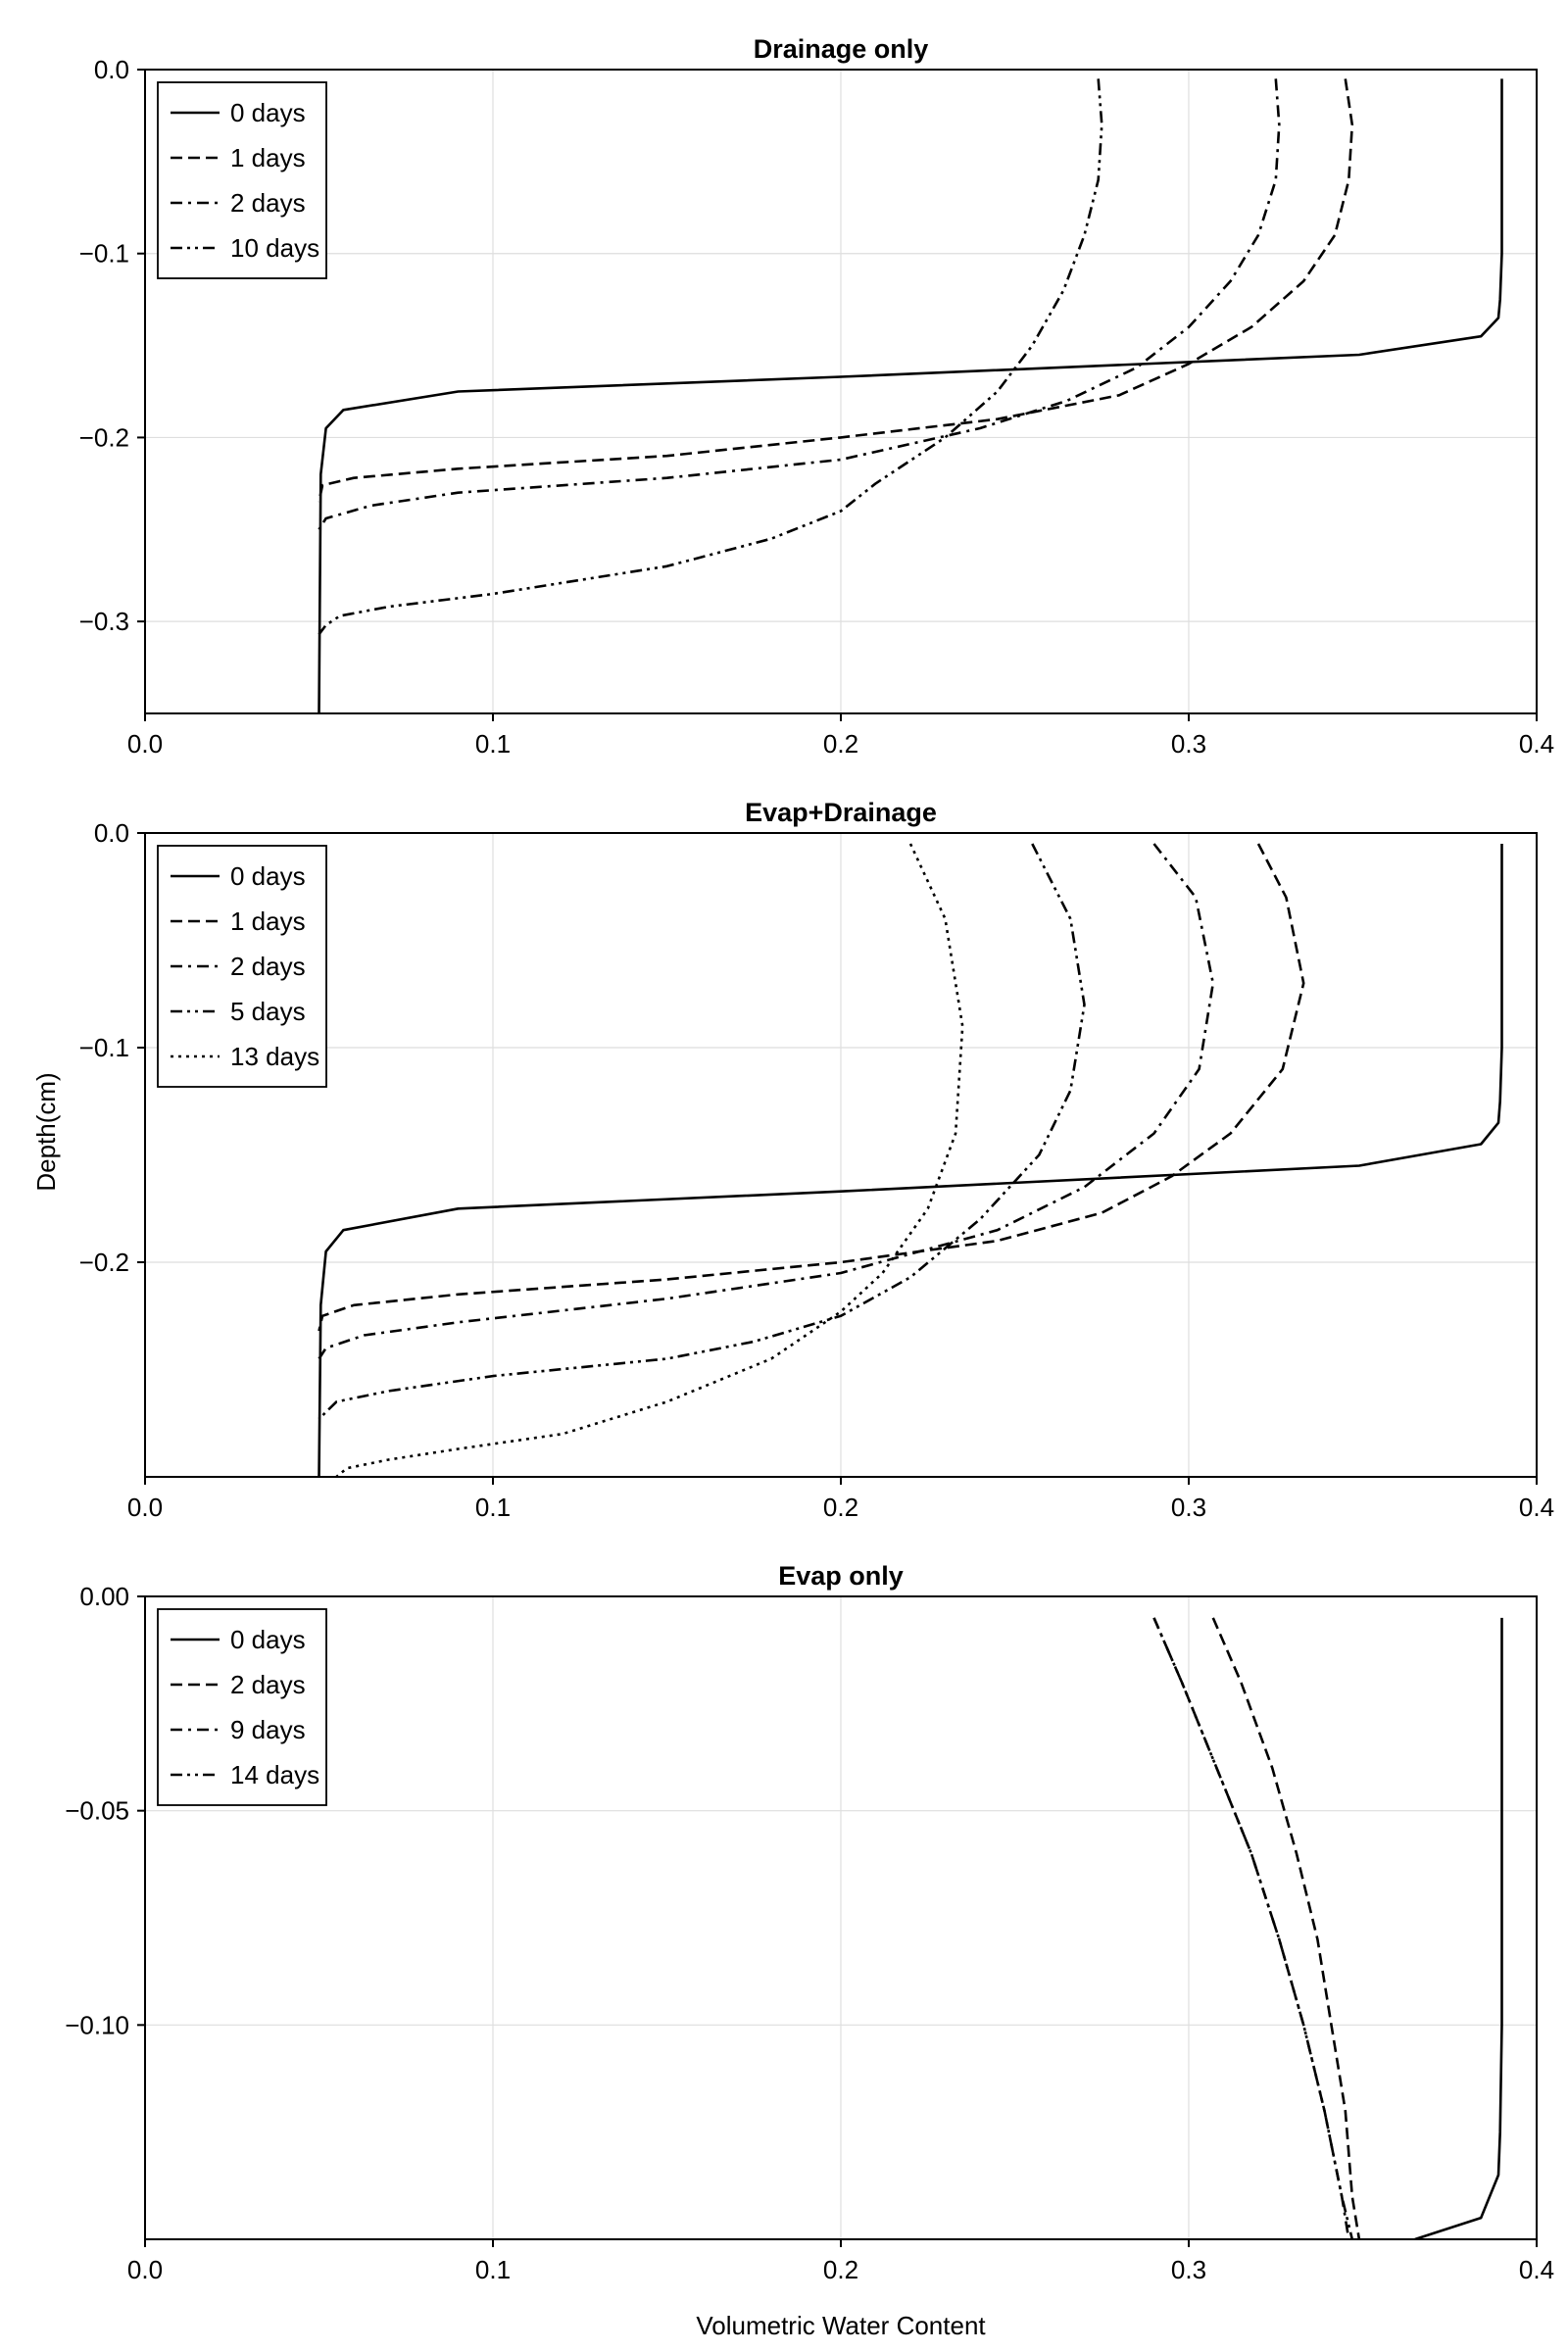 The width and height of the screenshot is (1568, 2352). Describe the element at coordinates (104, 621) in the screenshot. I see `y-tick-label: −0.3` at that location.